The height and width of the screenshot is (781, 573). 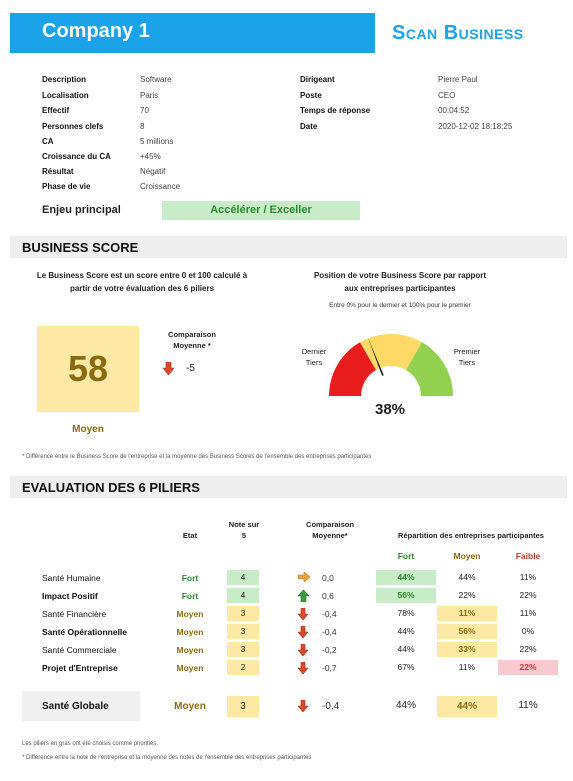 What do you see at coordinates (317, 79) in the screenshot?
I see `info-label: Dirigeant` at bounding box center [317, 79].